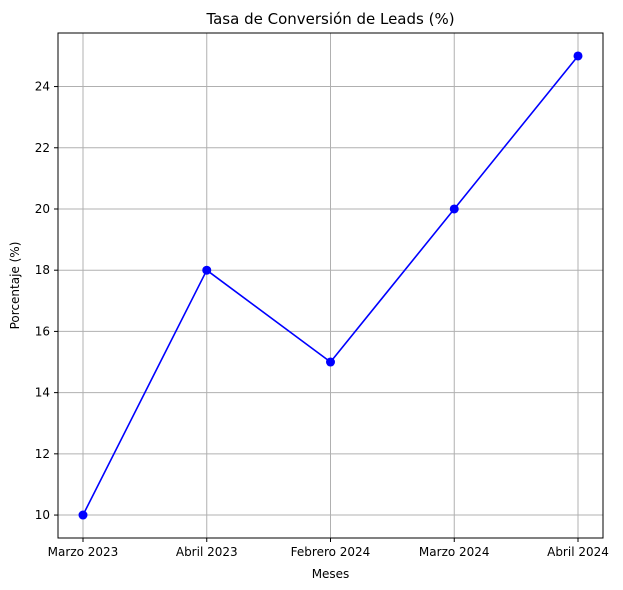 This screenshot has width=623, height=590. I want to click on y-tick-label: 22, so click(42, 148).